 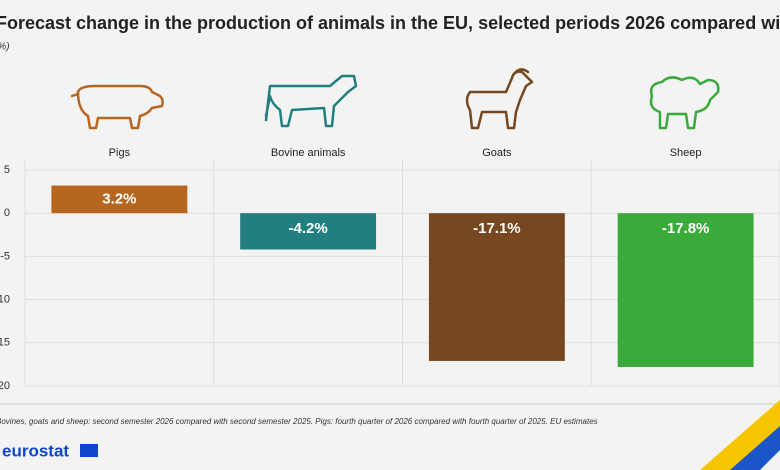 I want to click on value-label: 3.2%, so click(x=119, y=198).